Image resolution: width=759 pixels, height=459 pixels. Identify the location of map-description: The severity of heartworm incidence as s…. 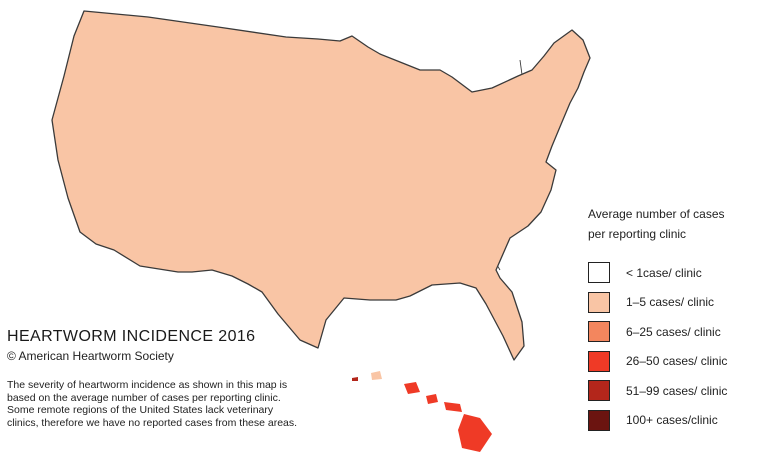
(152, 404).